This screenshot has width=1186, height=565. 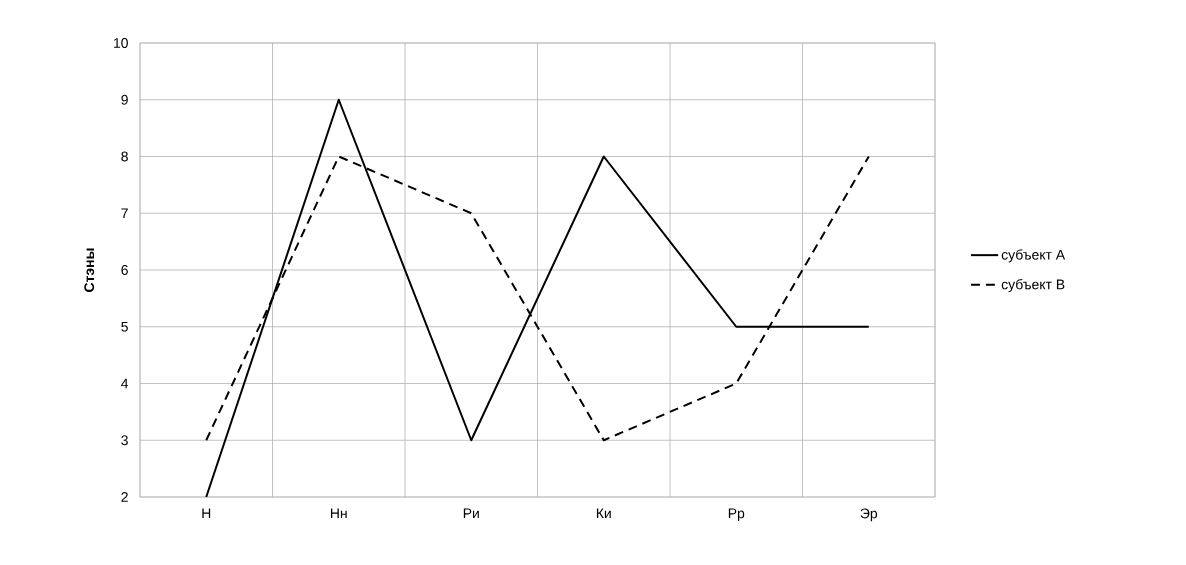 What do you see at coordinates (89, 270) in the screenshot?
I see `y-axis-title: Стэны` at bounding box center [89, 270].